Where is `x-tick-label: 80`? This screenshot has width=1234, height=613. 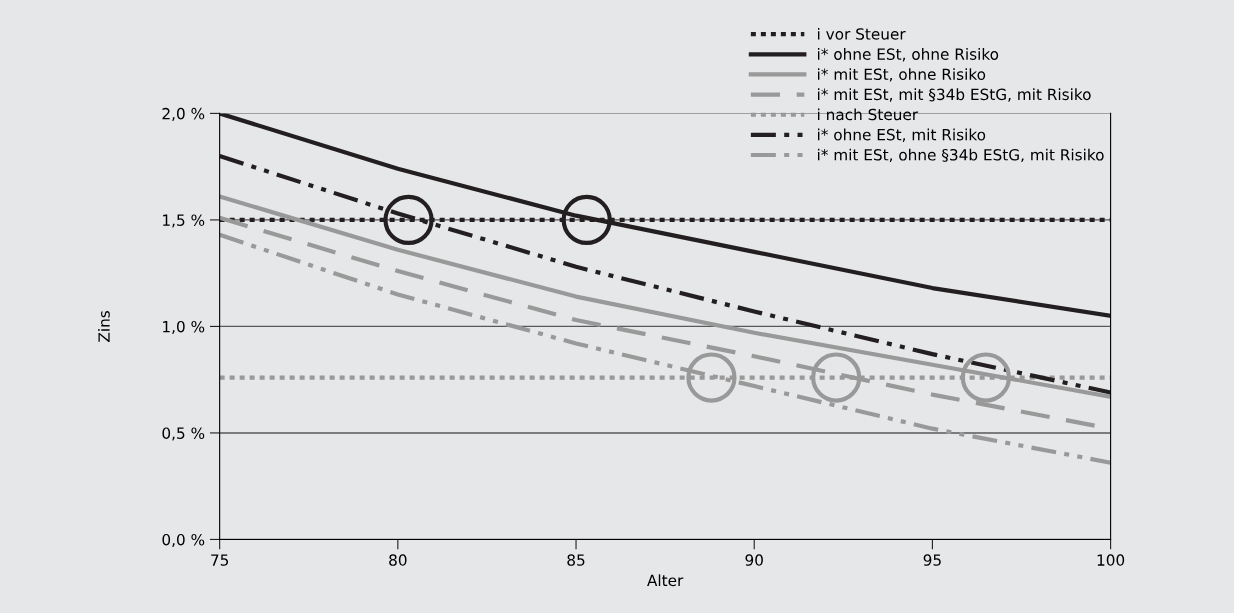
x-tick-label: 80 is located at coordinates (398, 560).